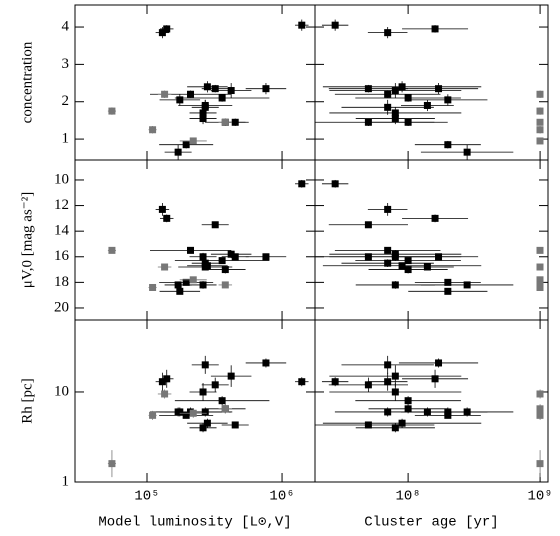 The image size is (560, 536). I want to click on y-tick-label: 18, so click(61, 282).